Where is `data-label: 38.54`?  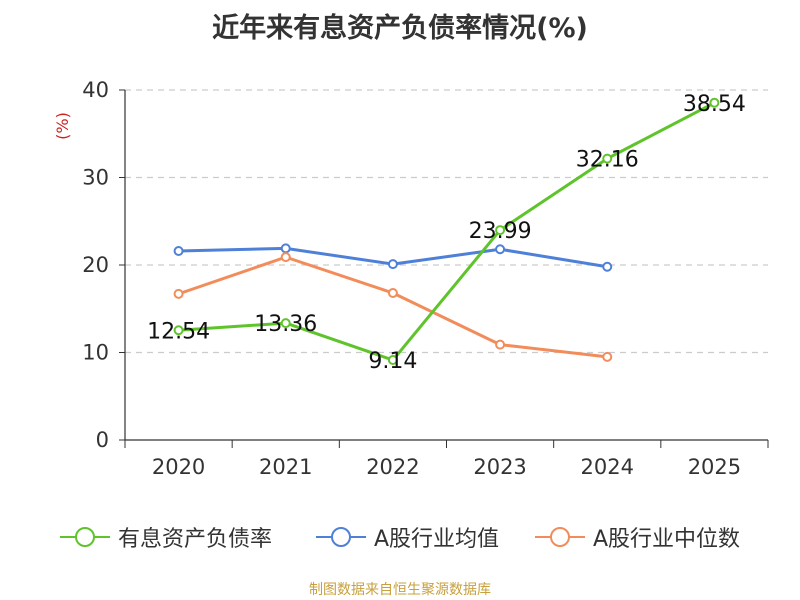 data-label: 38.54 is located at coordinates (714, 104).